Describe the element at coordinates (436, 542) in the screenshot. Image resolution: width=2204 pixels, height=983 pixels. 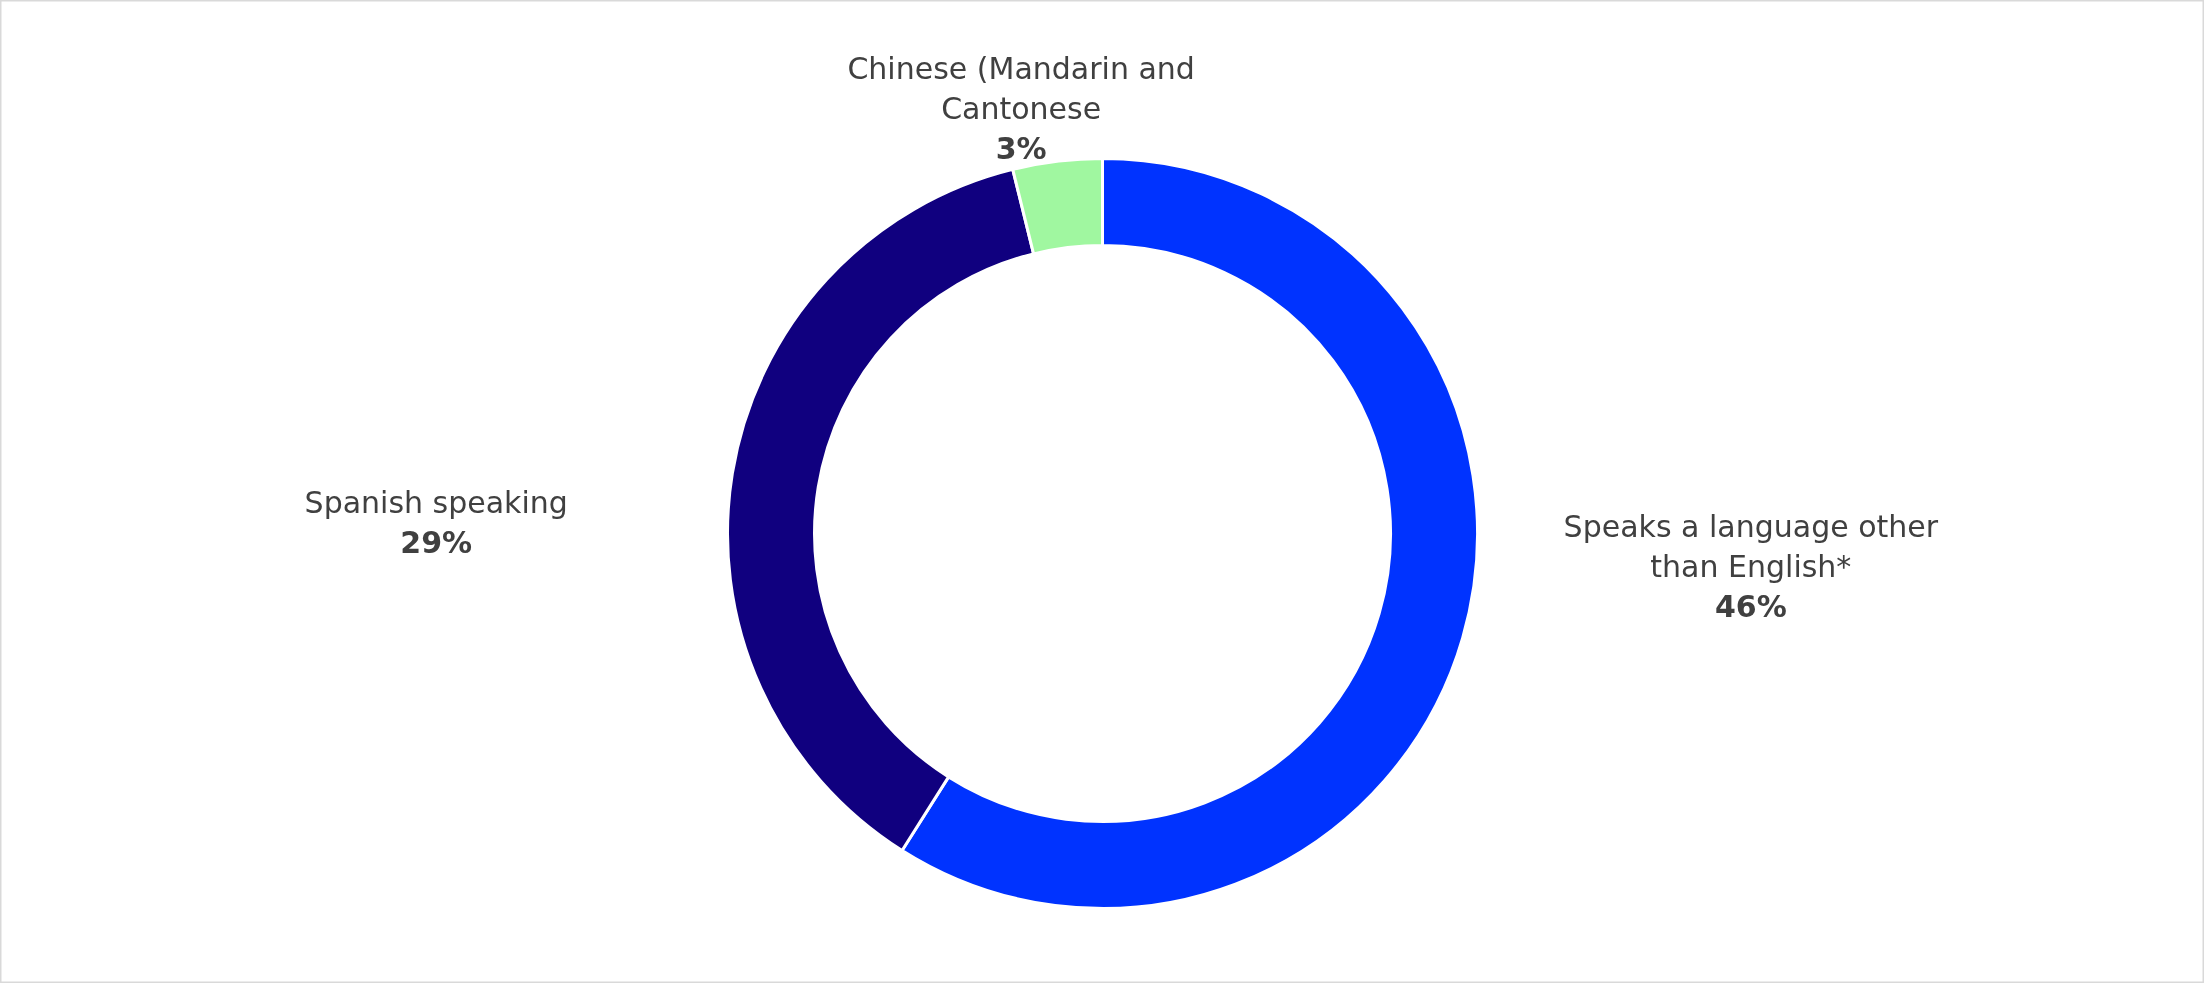
I see `data-label: 29%` at that location.